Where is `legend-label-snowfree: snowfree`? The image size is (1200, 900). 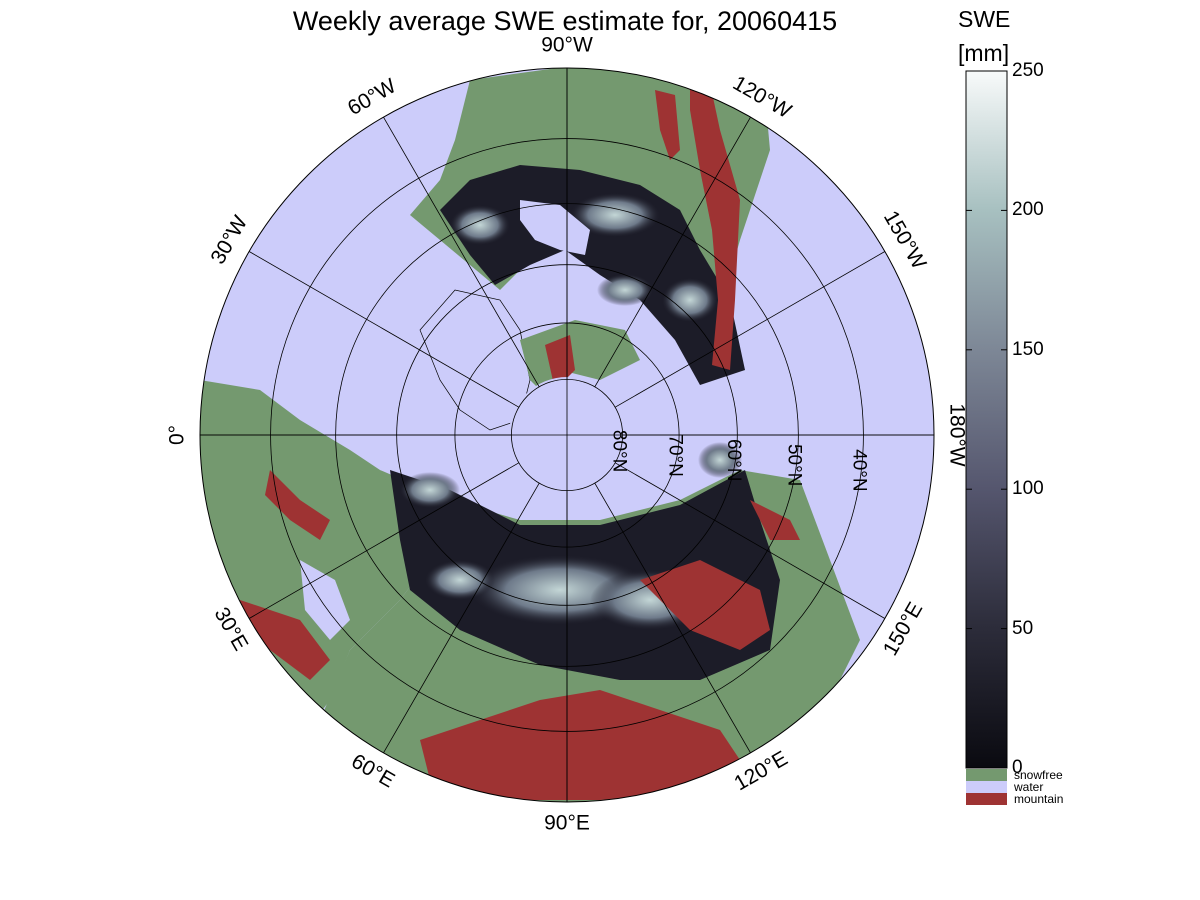
legend-label-snowfree: snowfree is located at coordinates (1038, 775).